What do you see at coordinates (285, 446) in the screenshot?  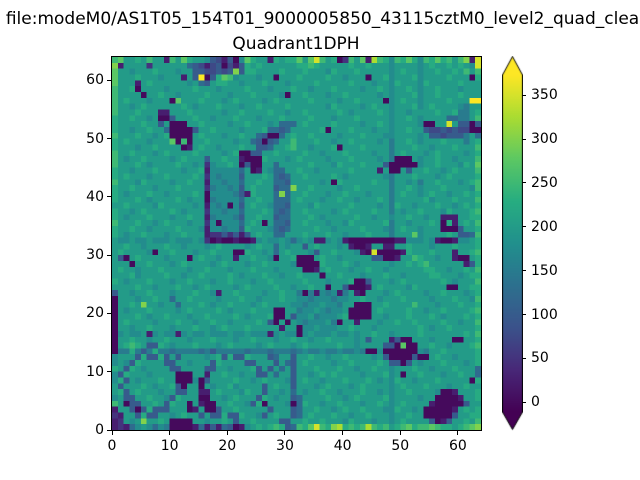 I see `x-tick-label: 30` at bounding box center [285, 446].